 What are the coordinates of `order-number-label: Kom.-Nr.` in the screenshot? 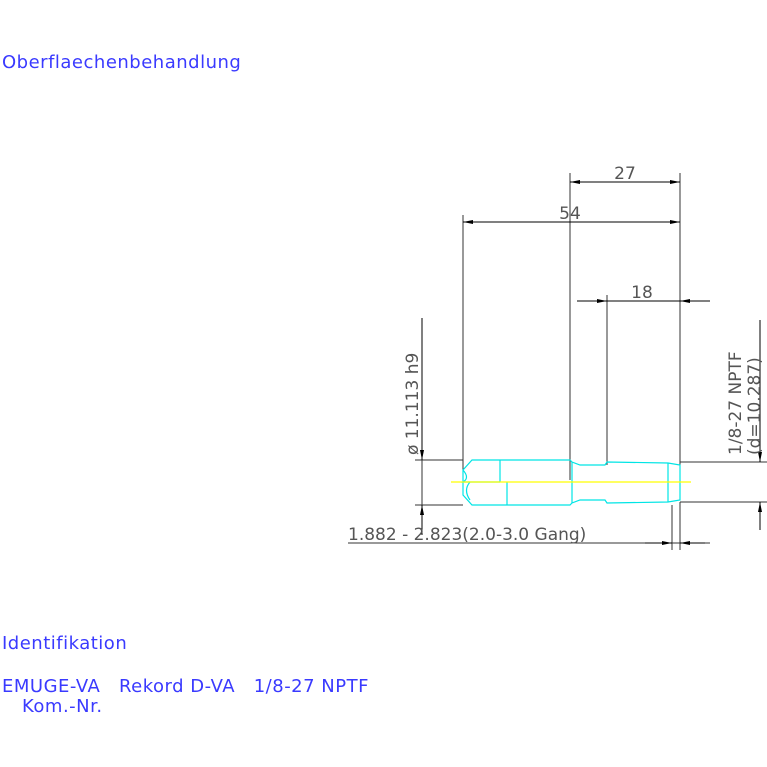 It's located at (62, 706).